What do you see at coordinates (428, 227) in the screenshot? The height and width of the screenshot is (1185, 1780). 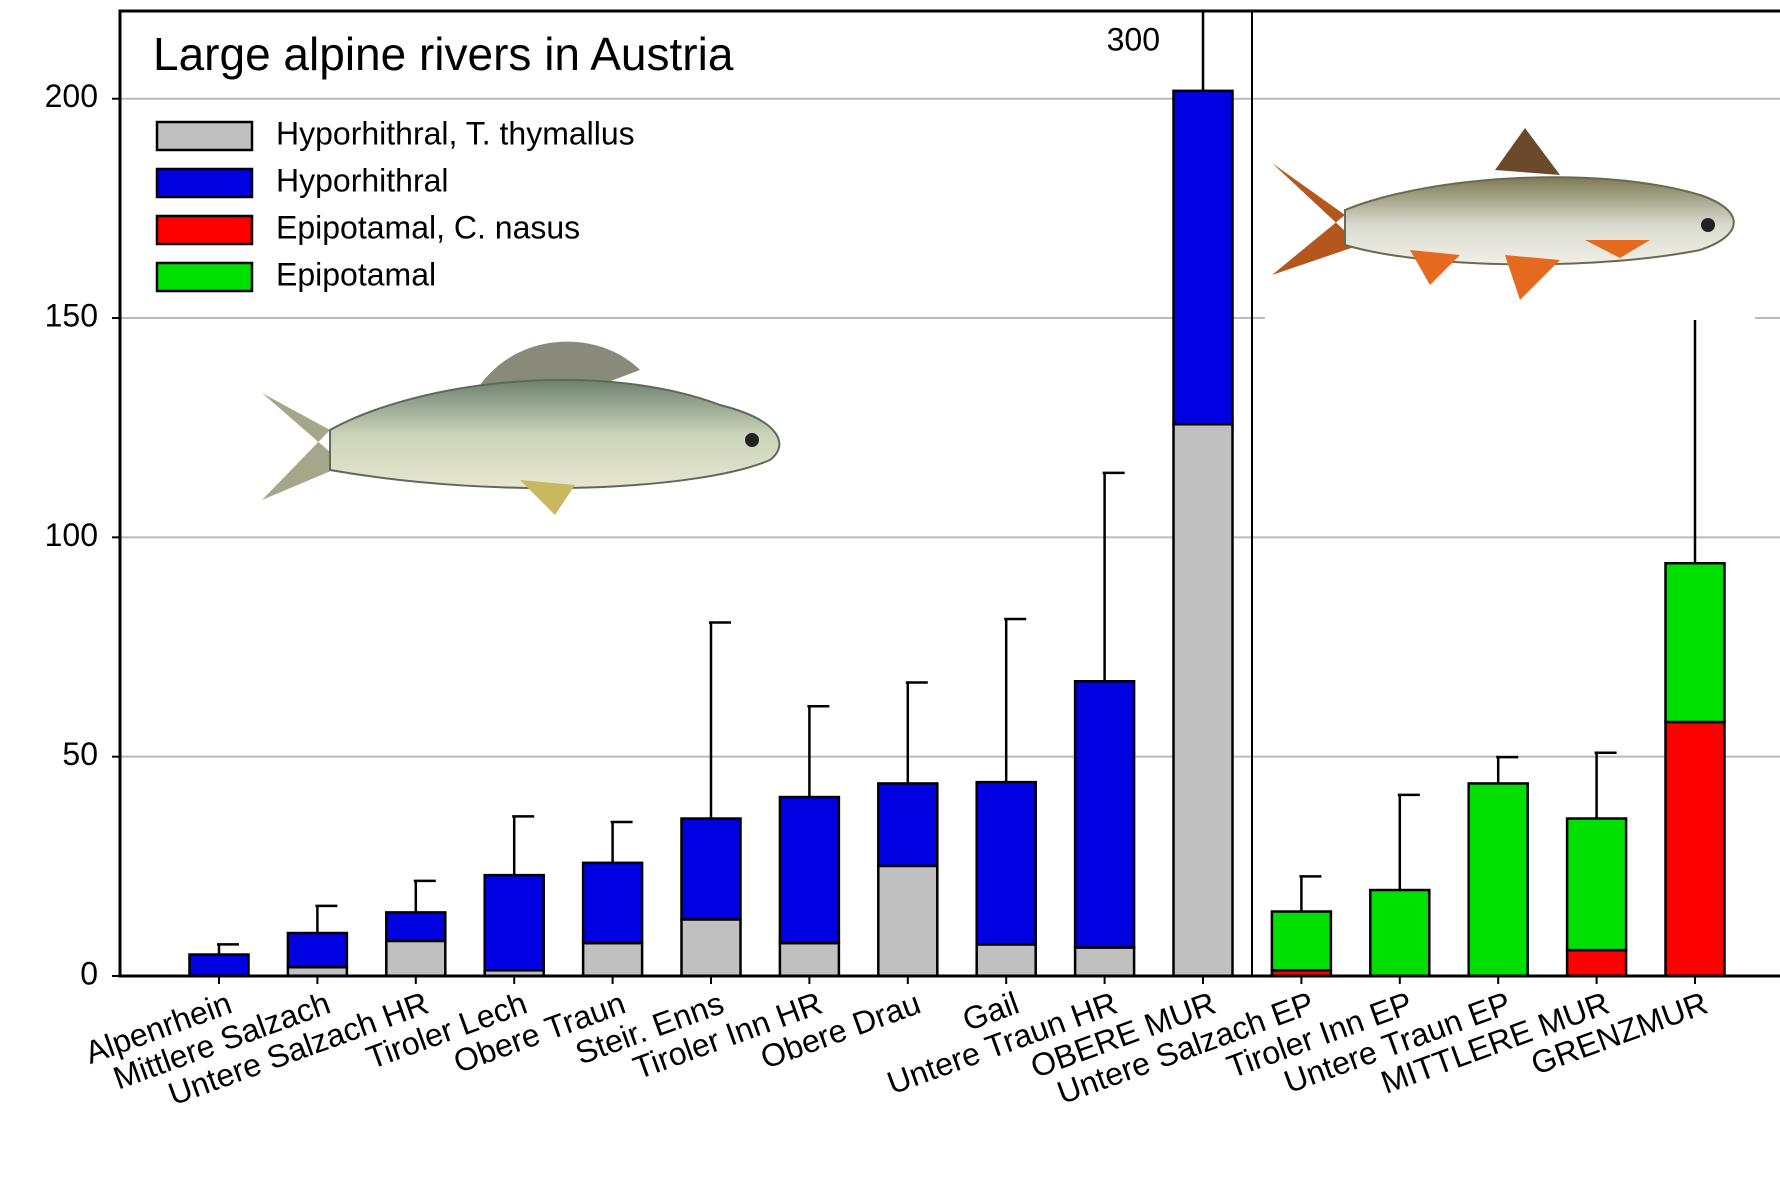 I see `legend-label: Epipotamal, C. nasus` at bounding box center [428, 227].